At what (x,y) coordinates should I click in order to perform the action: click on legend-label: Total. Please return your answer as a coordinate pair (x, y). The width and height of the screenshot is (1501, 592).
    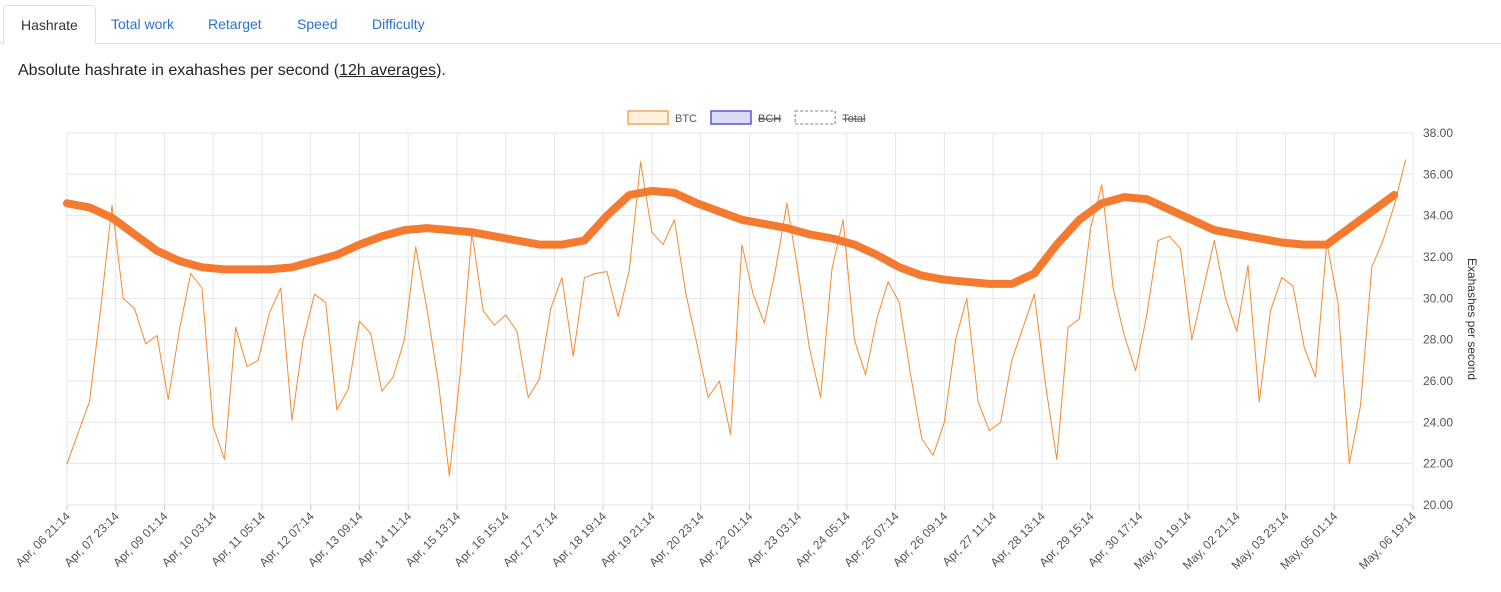
    Looking at the image, I should click on (853, 119).